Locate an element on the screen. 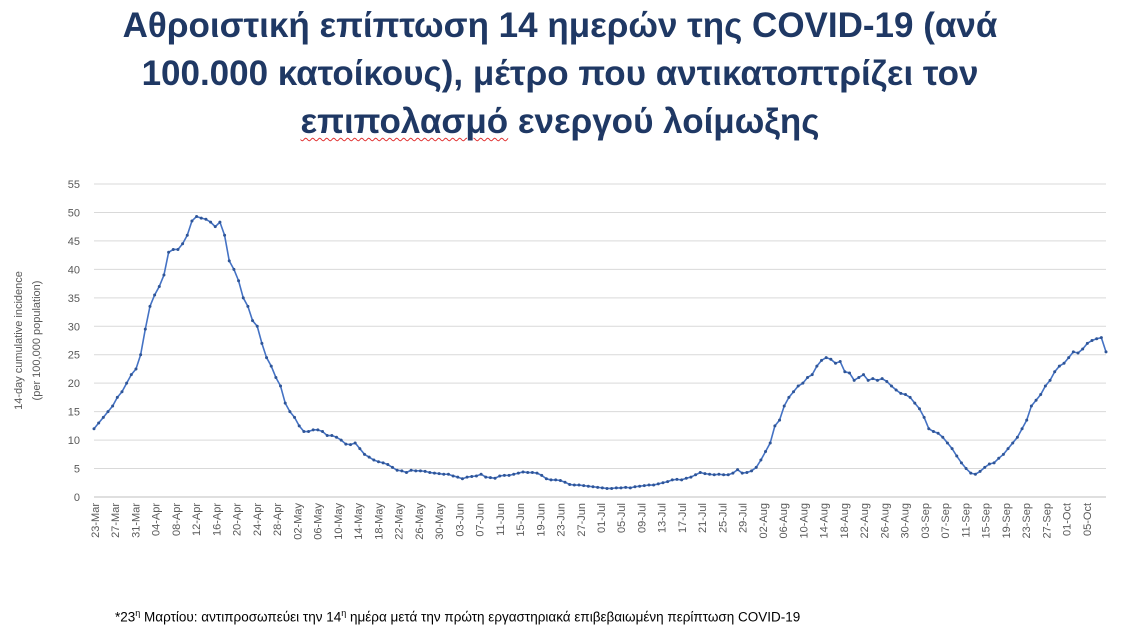 The height and width of the screenshot is (631, 1131). y-axis-label-line-2: (per 100,000 population) is located at coordinates (37, 341).